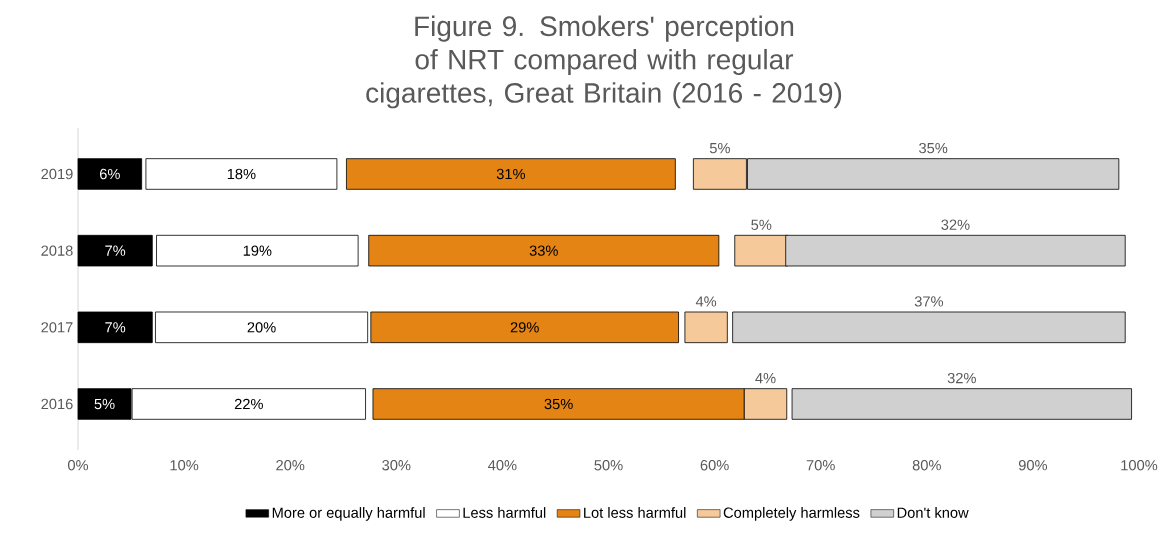 This screenshot has width=1168, height=559. I want to click on x-tick-label: 40%, so click(502, 465).